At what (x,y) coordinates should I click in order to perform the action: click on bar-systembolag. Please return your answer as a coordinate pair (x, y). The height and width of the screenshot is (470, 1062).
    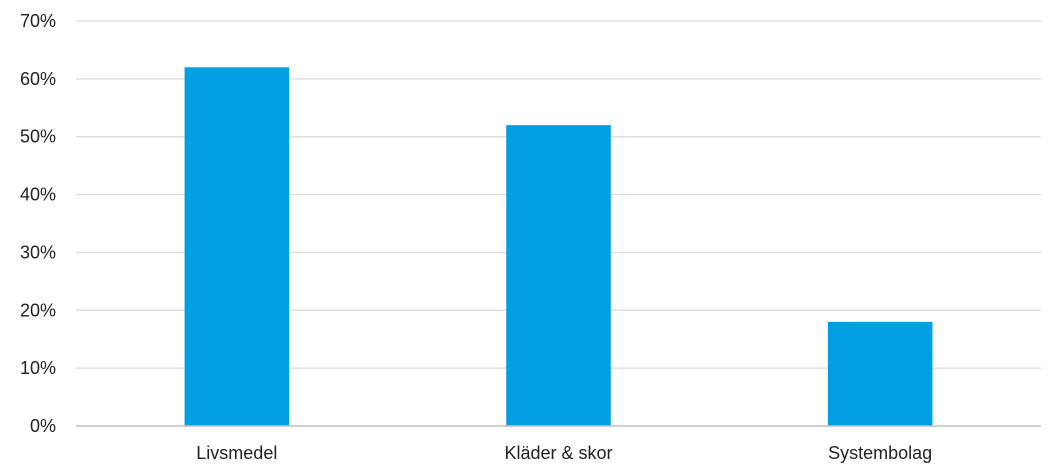
    Looking at the image, I should click on (880, 373).